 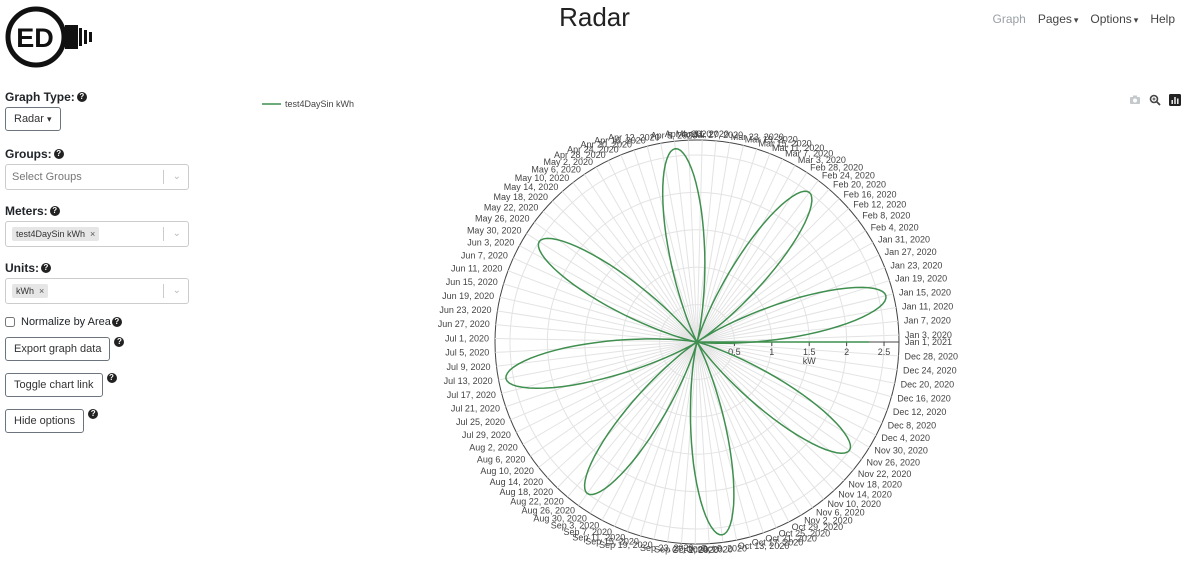 I want to click on angular-tick-label: Sep 11, 2020, so click(x=598, y=537).